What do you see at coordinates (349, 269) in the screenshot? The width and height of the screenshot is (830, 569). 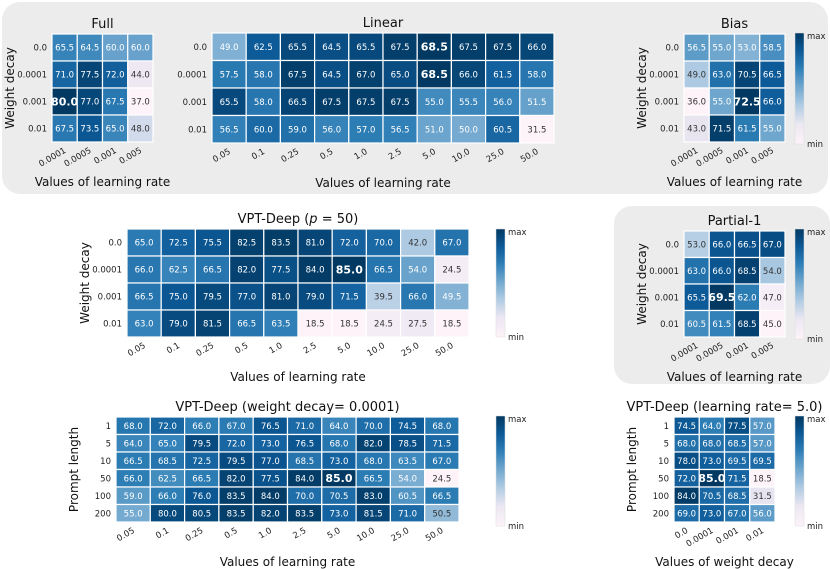 I see `vpt-deep-value-label: 85.0` at bounding box center [349, 269].